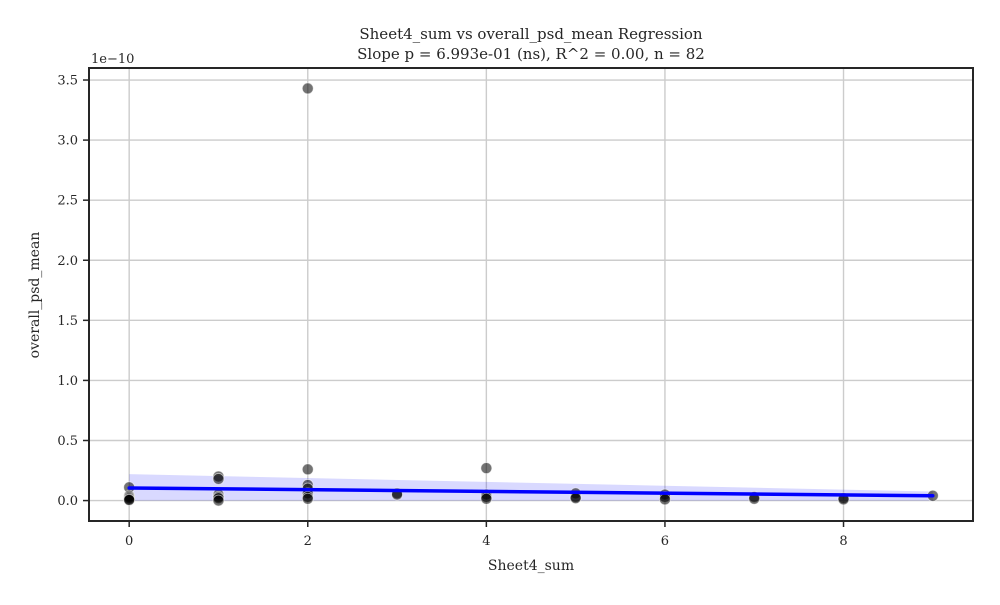 The image size is (1000, 605). Describe the element at coordinates (486, 541) in the screenshot. I see `x-tick-label: 4` at that location.